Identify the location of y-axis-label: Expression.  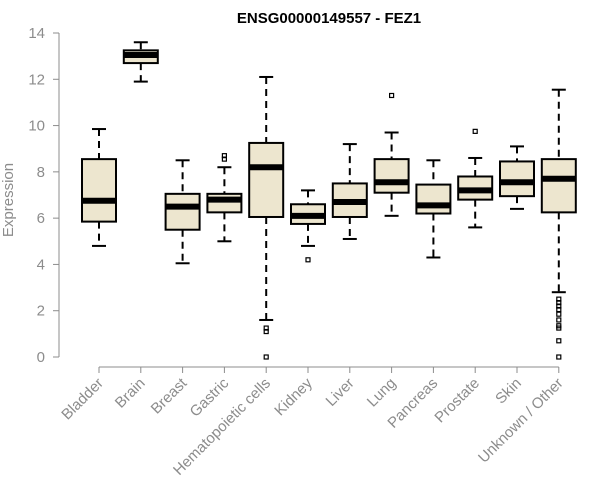
(8, 200).